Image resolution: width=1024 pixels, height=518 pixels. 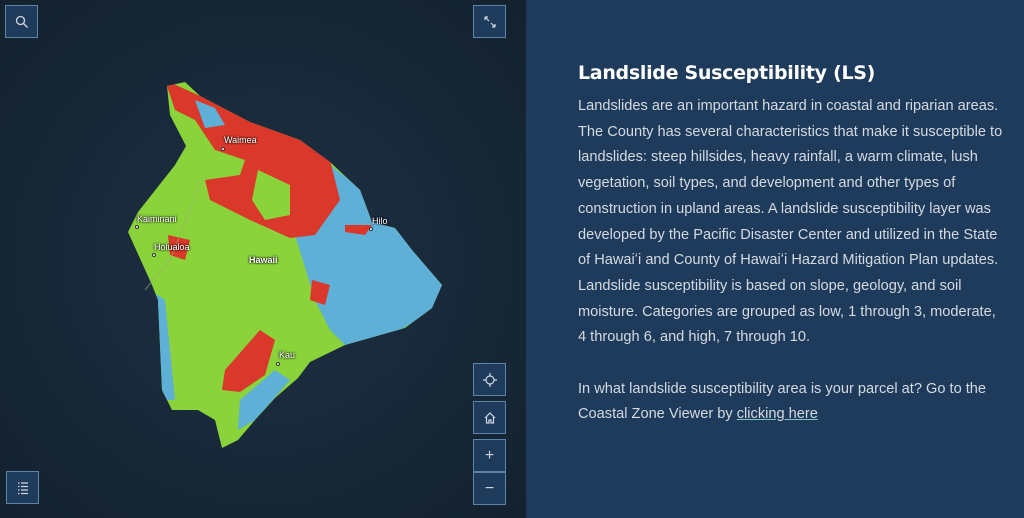 What do you see at coordinates (727, 73) in the screenshot?
I see `panel-title: Landslide Susceptibility (LS)` at bounding box center [727, 73].